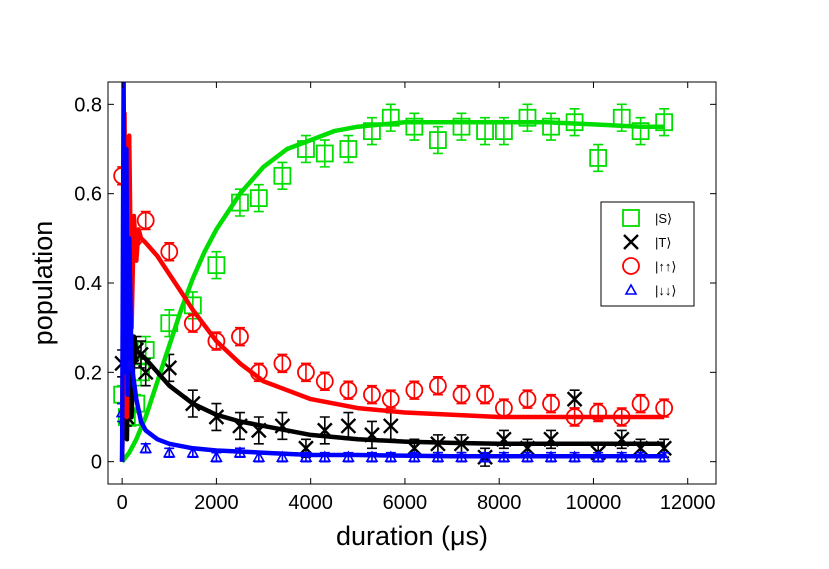 The image size is (829, 569). What do you see at coordinates (412, 536) in the screenshot?
I see `x-axis-label: duration (μs)` at bounding box center [412, 536].